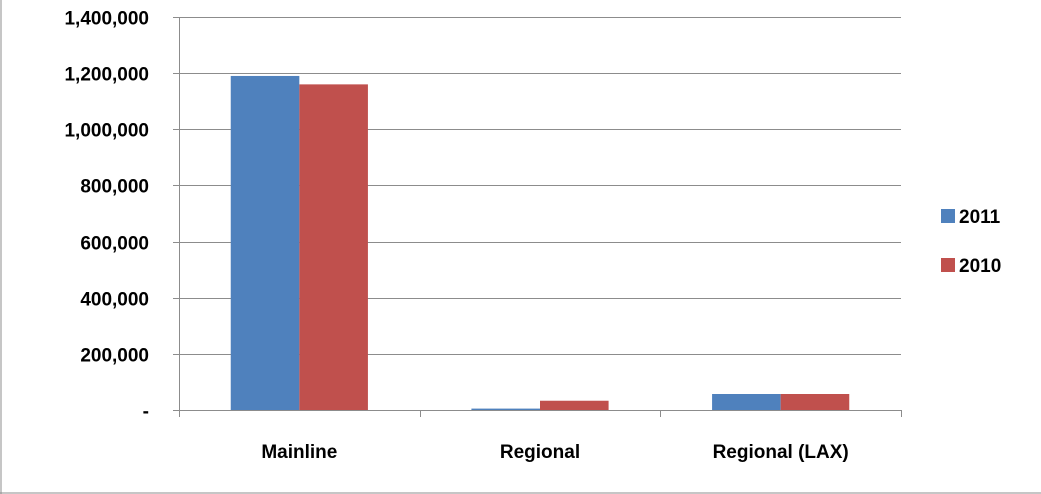  What do you see at coordinates (114, 187) in the screenshot?
I see `y-tick-label: 800,000` at bounding box center [114, 187].